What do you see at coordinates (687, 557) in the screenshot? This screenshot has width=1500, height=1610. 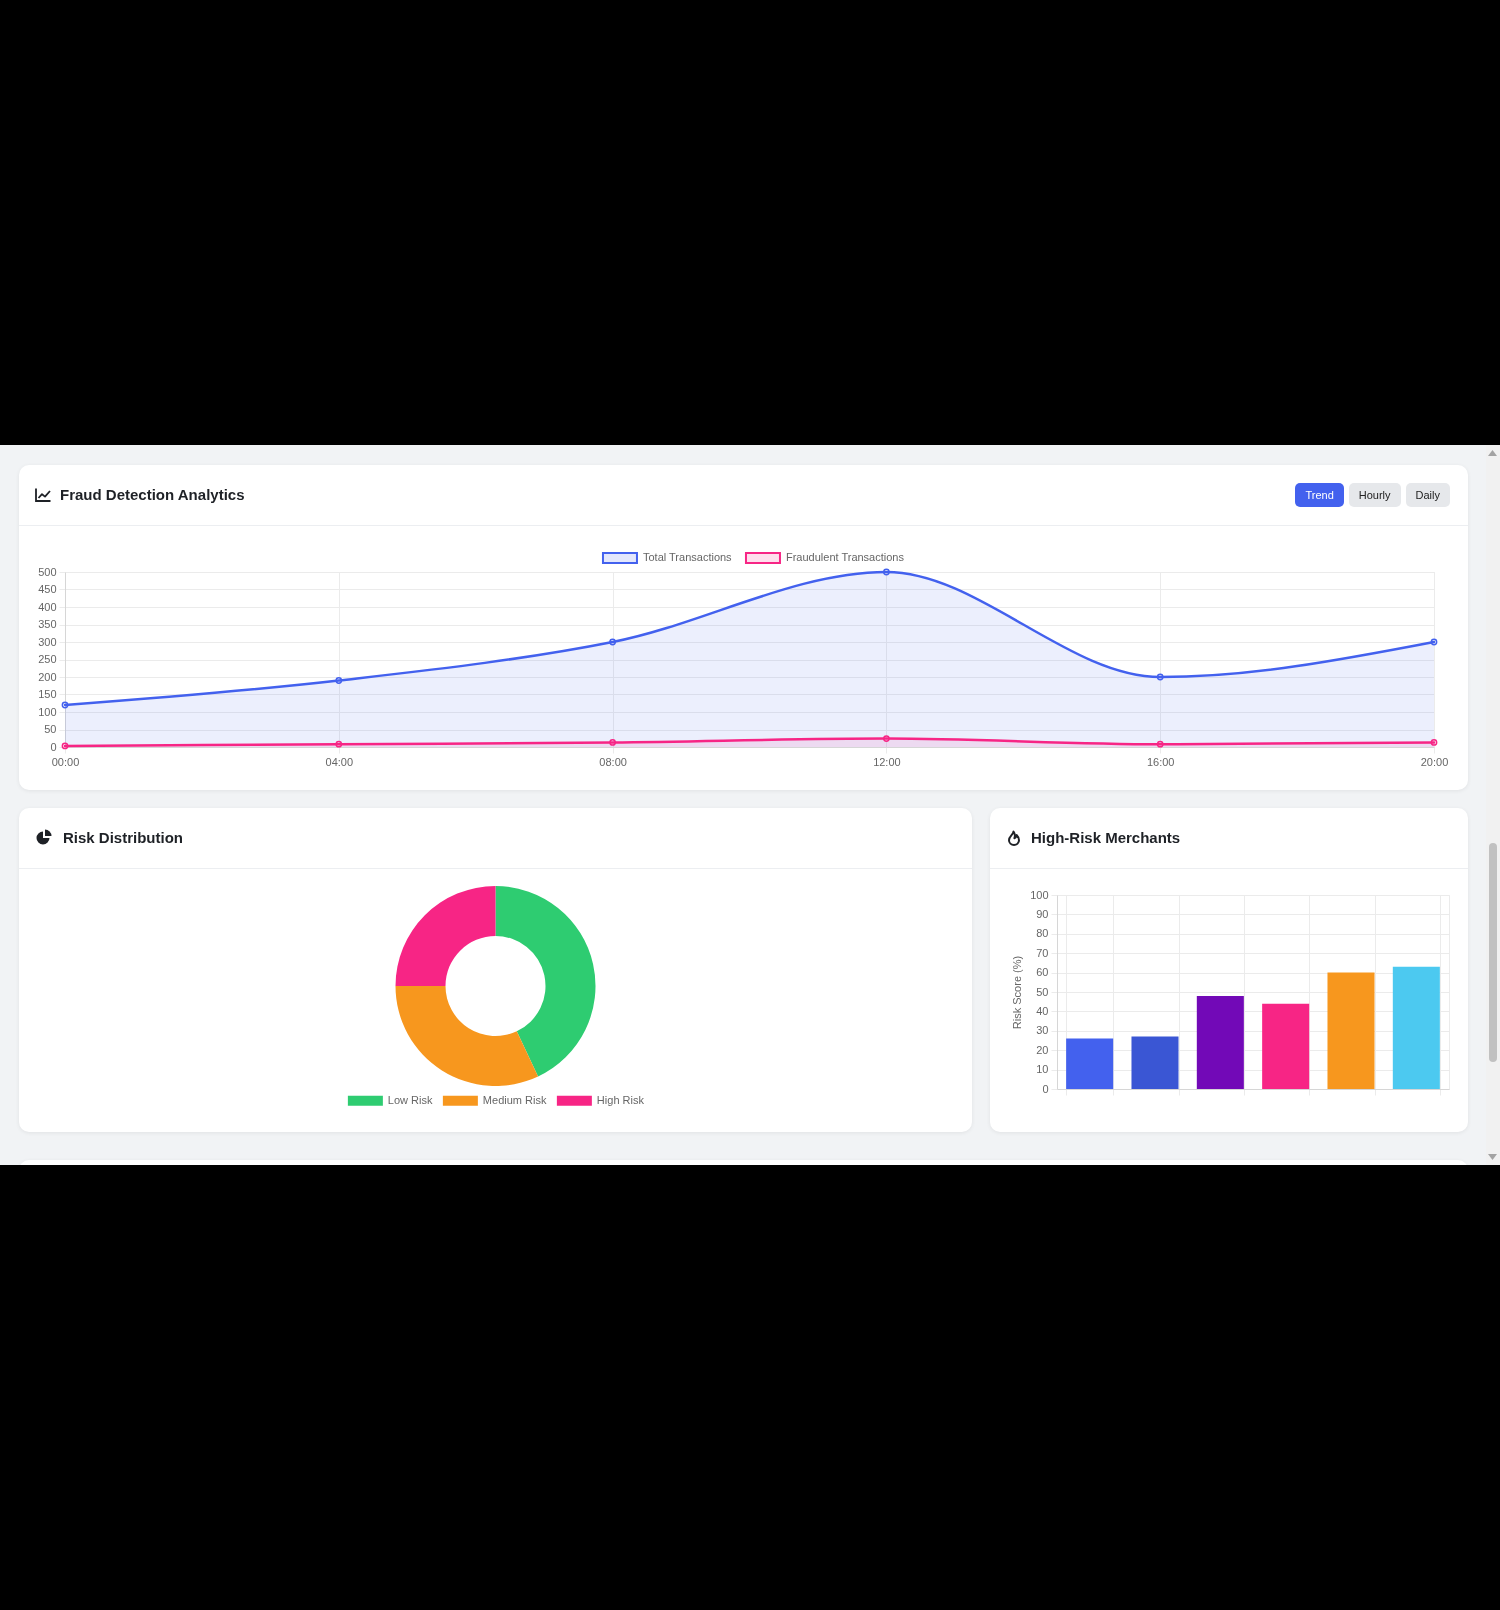 I see `legend-label: Total Transactions` at bounding box center [687, 557].